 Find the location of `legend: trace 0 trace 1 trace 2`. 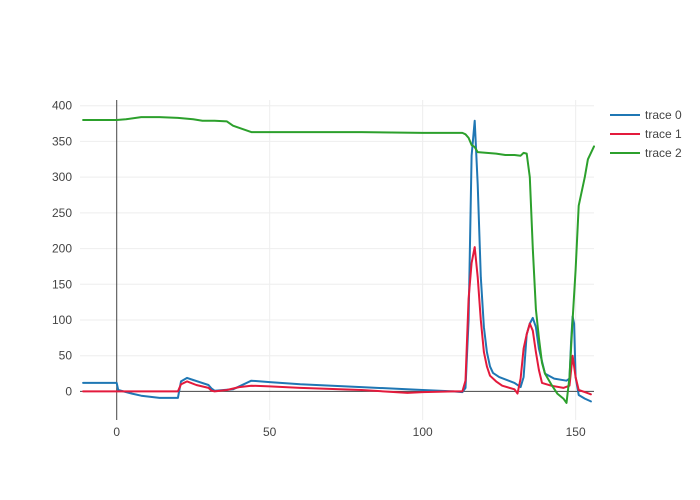

legend: trace 0 trace 1 trace 2 is located at coordinates (646, 134).